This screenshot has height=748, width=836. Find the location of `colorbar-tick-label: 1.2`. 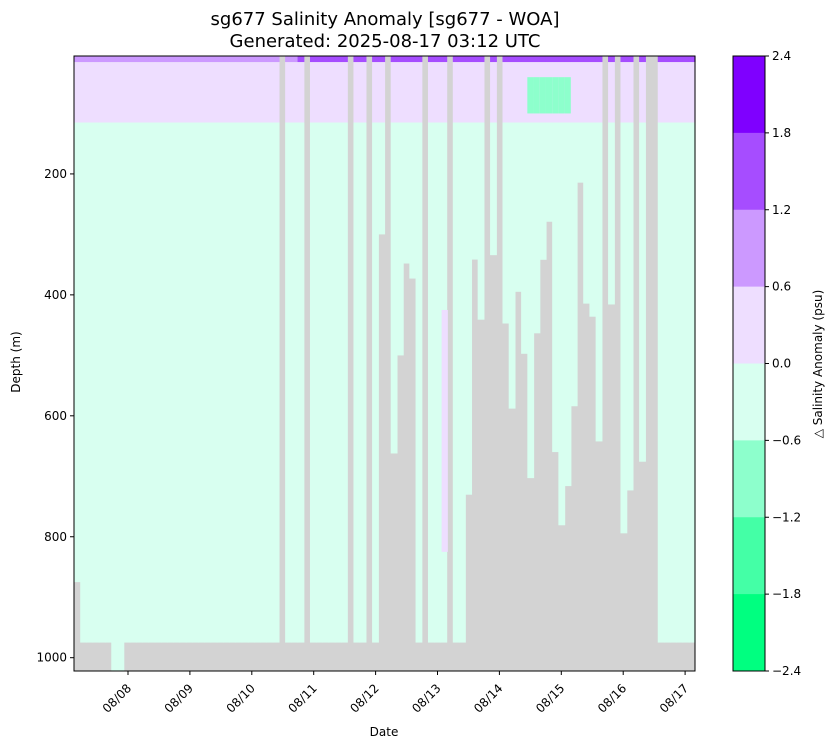

colorbar-tick-label: 1.2 is located at coordinates (781, 210).